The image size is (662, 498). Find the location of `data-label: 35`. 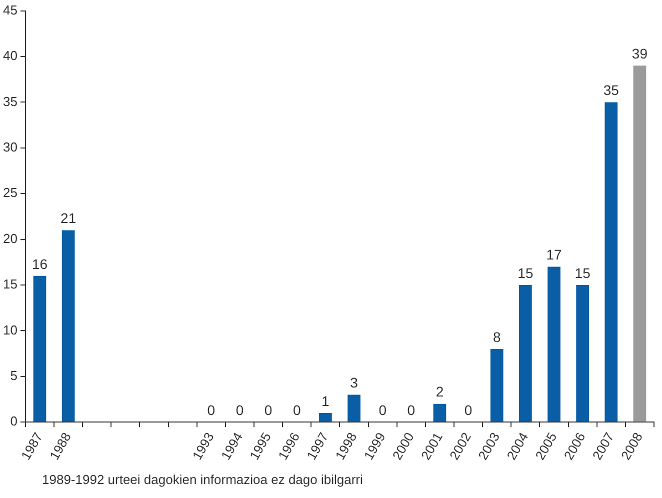

data-label: 35 is located at coordinates (611, 90).